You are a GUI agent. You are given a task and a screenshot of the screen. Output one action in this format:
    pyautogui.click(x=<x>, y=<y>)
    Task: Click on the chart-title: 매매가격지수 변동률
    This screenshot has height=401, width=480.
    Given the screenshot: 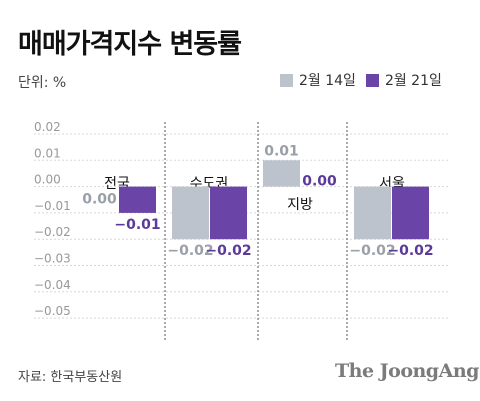 What is the action you would take?
    pyautogui.click(x=130, y=44)
    